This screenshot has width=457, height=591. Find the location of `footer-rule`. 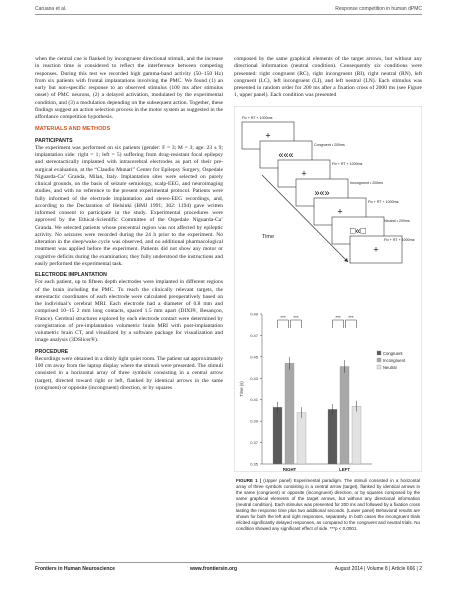

footer-rule is located at coordinates (228, 562).